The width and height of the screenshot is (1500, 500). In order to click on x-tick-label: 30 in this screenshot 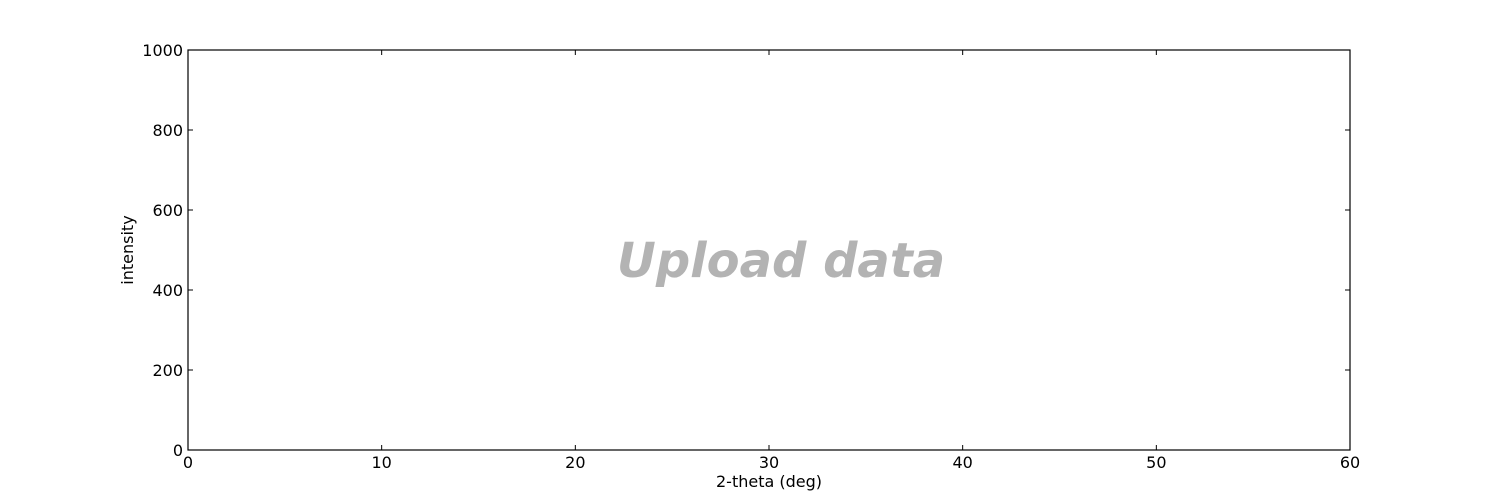, I will do `click(769, 462)`.